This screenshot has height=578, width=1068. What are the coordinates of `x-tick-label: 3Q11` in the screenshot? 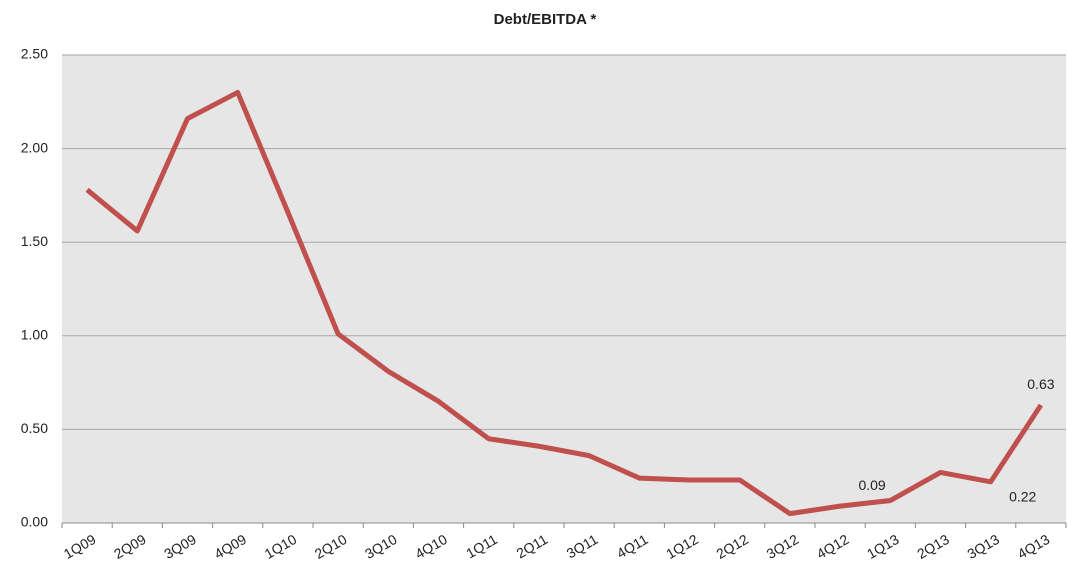 It's located at (582, 546).